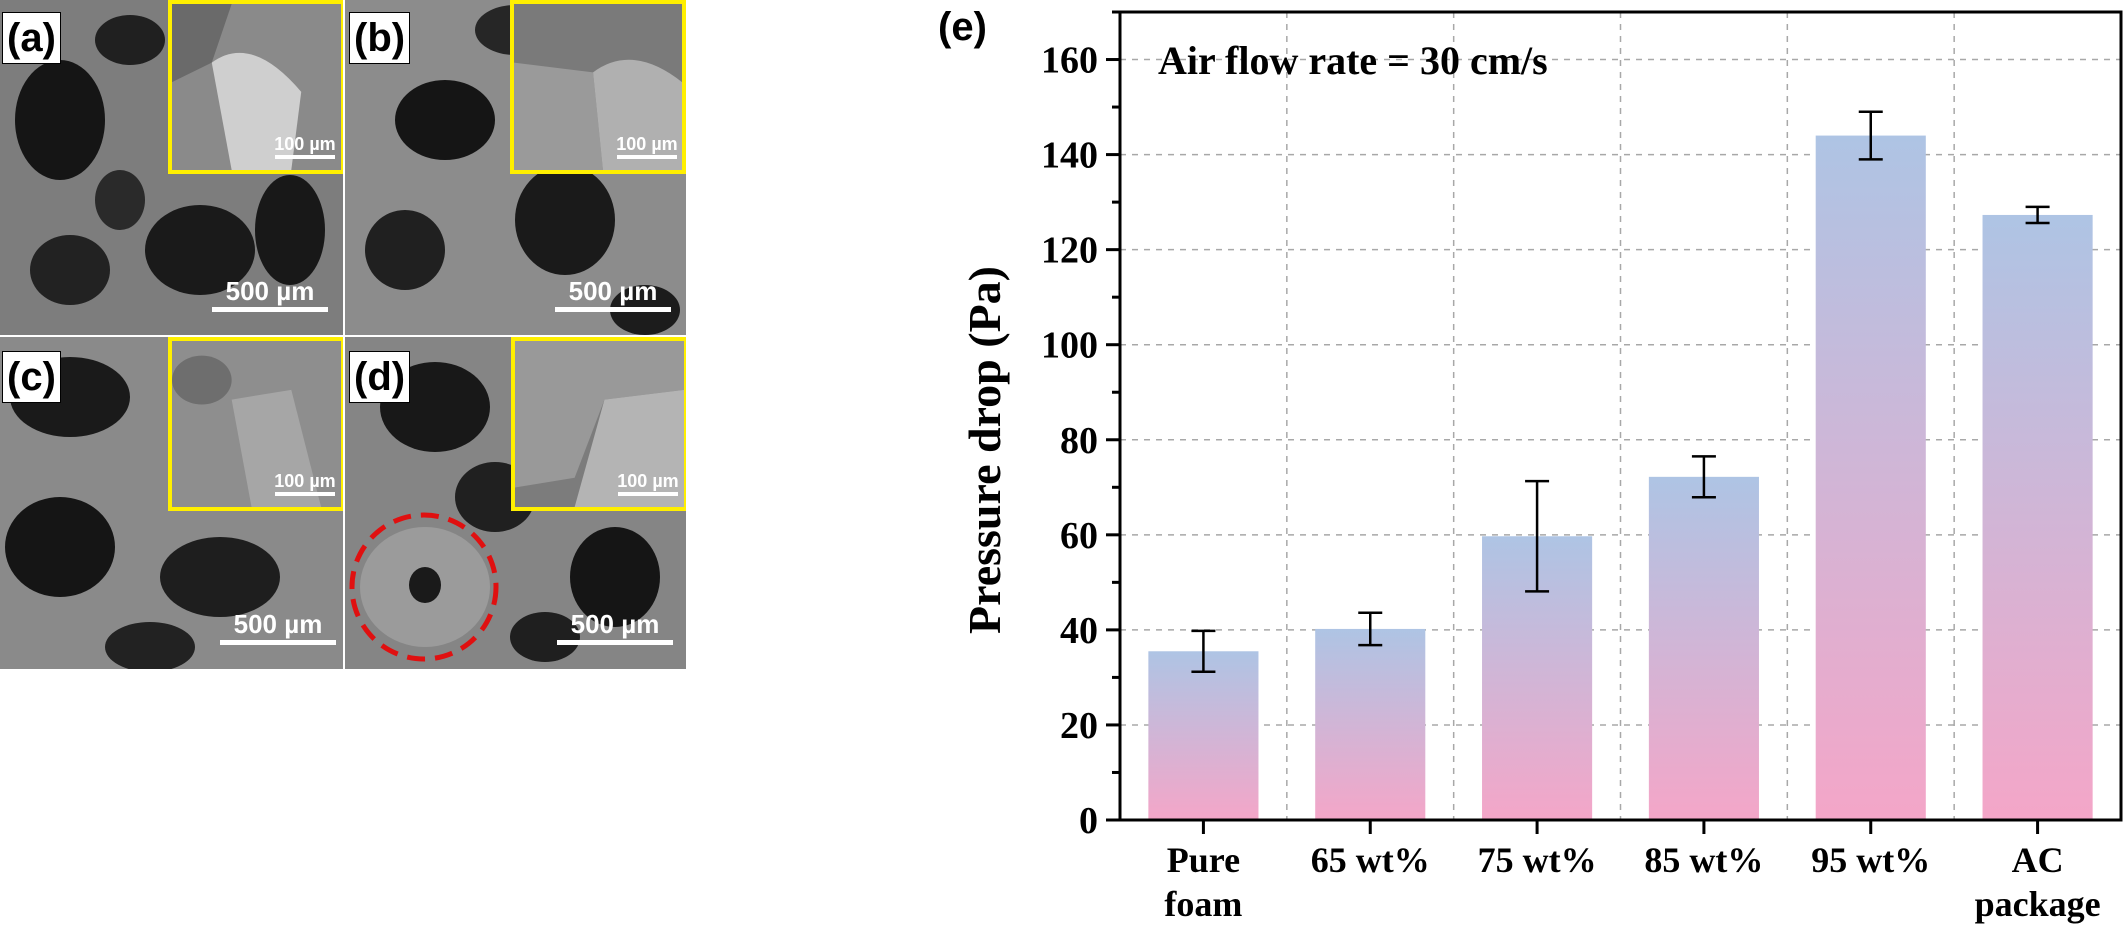 Image resolution: width=2128 pixels, height=926 pixels. Describe the element at coordinates (1870, 860) in the screenshot. I see `x-tick-label: 95 wt%` at that location.